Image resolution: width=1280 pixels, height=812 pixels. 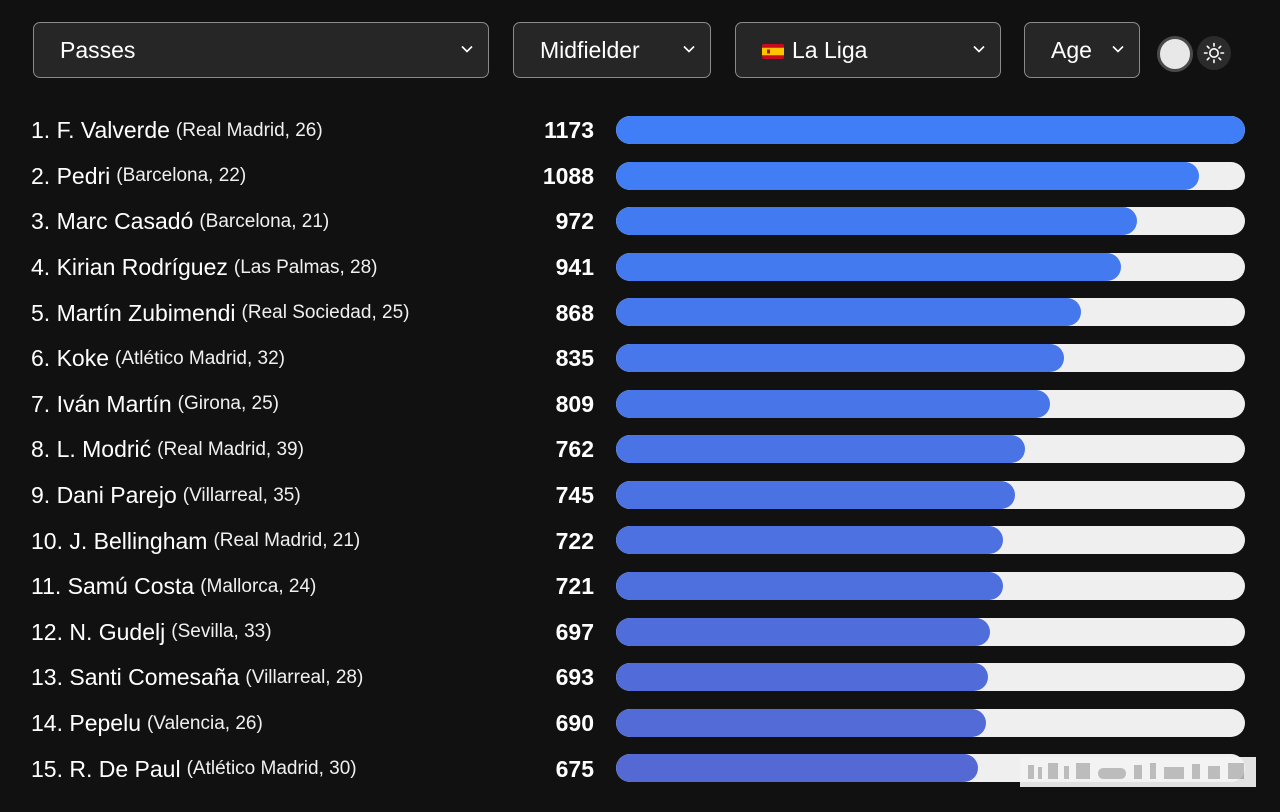 I want to click on player-name: 3. Marc Casadó, so click(x=112, y=221).